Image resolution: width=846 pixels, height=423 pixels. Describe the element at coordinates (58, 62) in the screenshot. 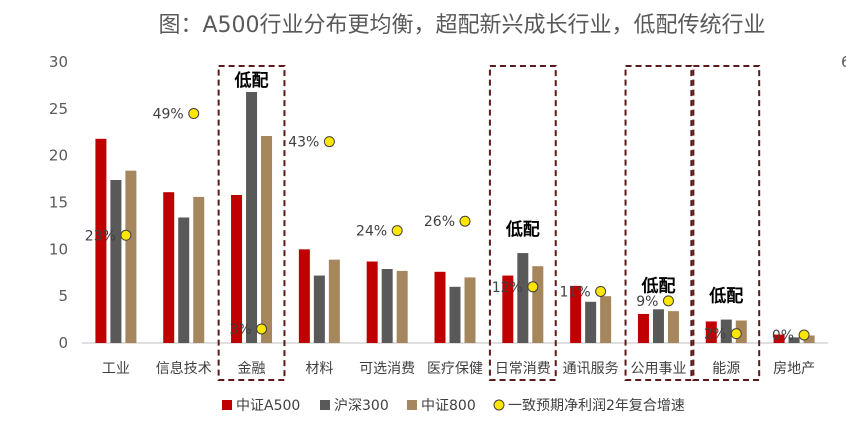

I see `y-tick-label: 30` at that location.